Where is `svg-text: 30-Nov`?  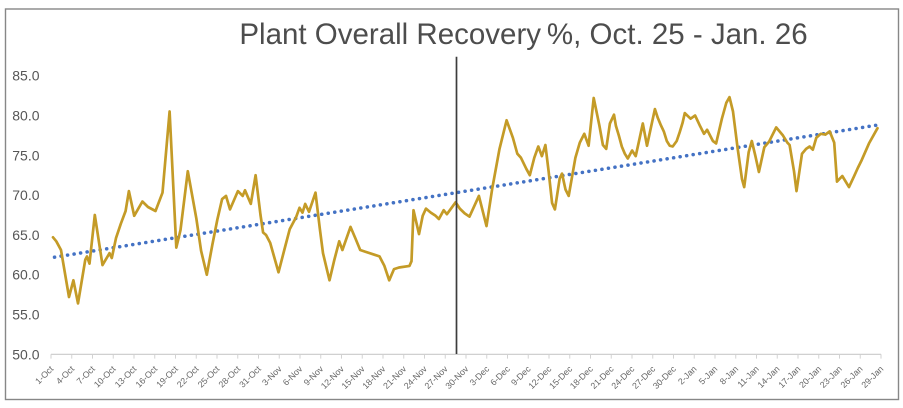 svg-text: 30-Nov is located at coordinates (457, 377).